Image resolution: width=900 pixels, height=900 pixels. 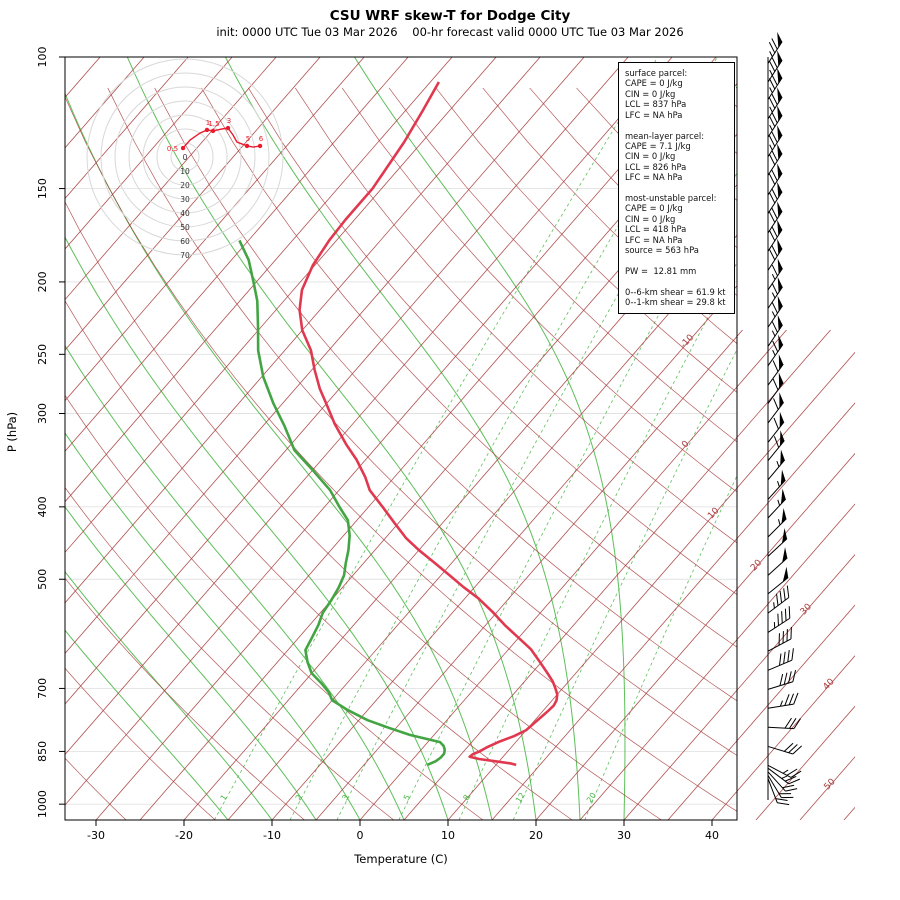 I want to click on hodograph-point-label: 3, so click(x=229, y=121).